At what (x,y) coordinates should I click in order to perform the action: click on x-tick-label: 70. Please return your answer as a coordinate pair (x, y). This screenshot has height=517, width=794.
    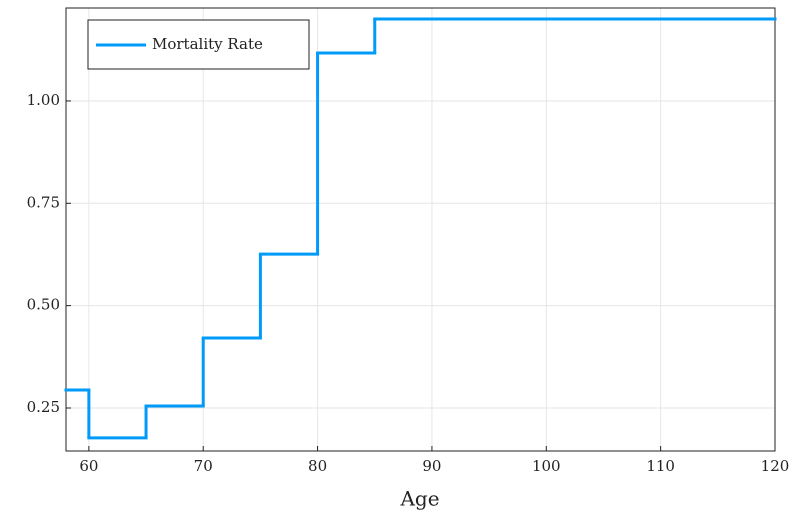
    Looking at the image, I should click on (203, 466).